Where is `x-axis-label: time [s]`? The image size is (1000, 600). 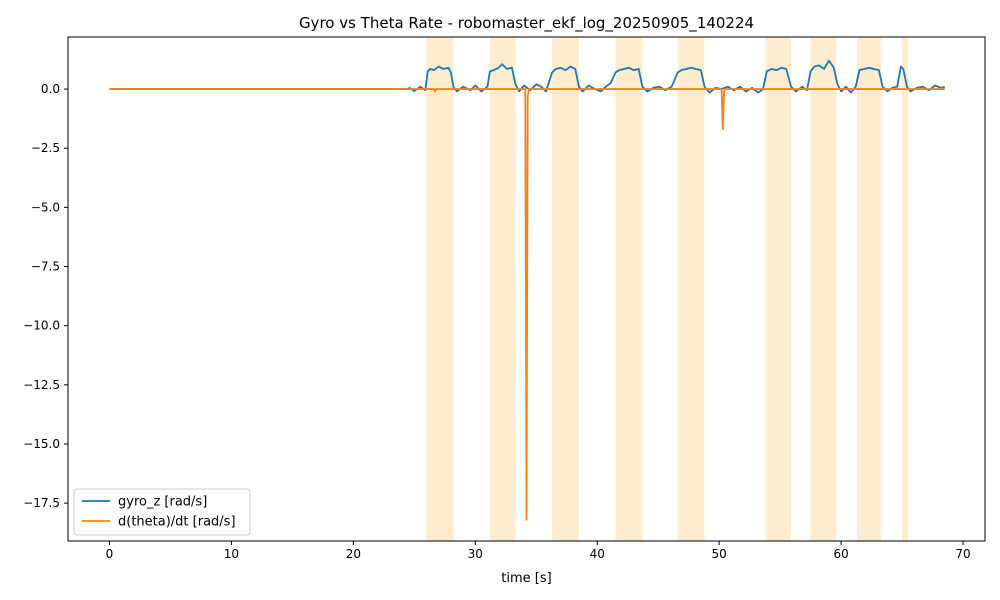 x-axis-label: time [s] is located at coordinates (526, 578).